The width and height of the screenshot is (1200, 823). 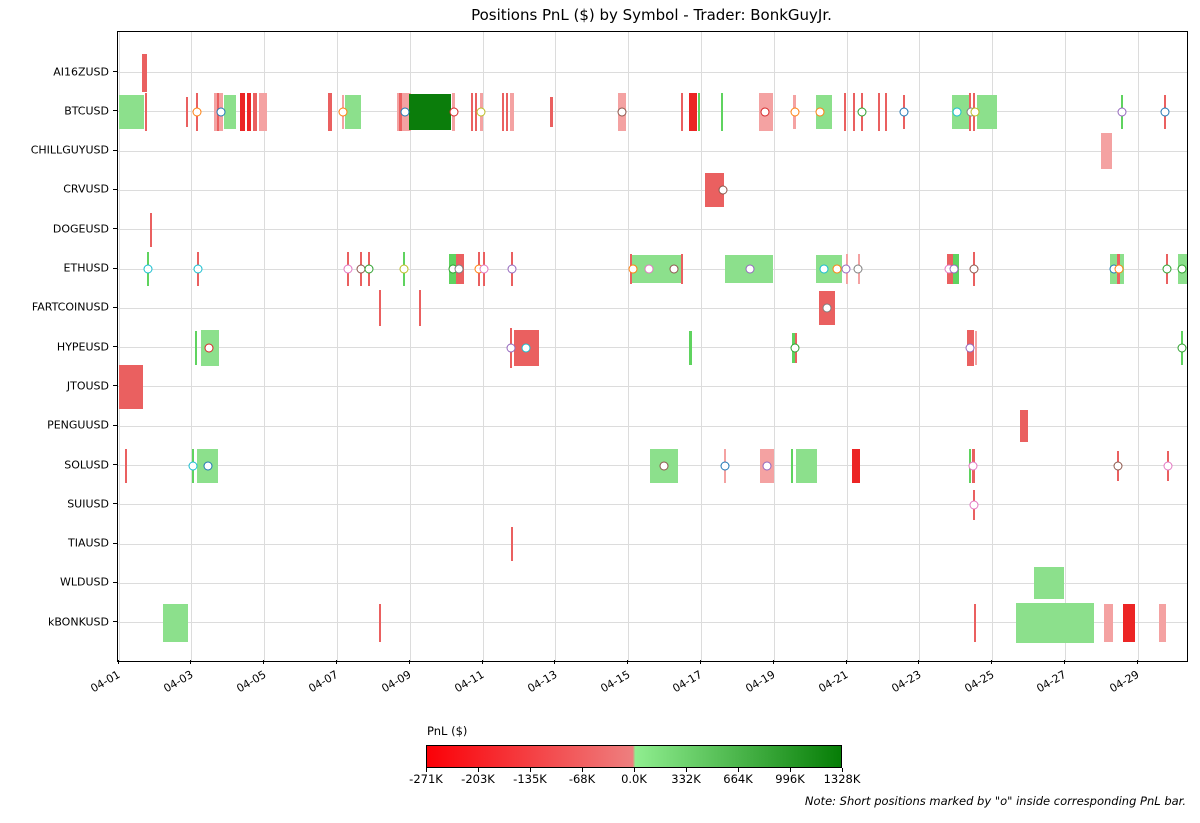 What do you see at coordinates (582, 779) in the screenshot?
I see `colorbar-tick-label: -68K` at bounding box center [582, 779].